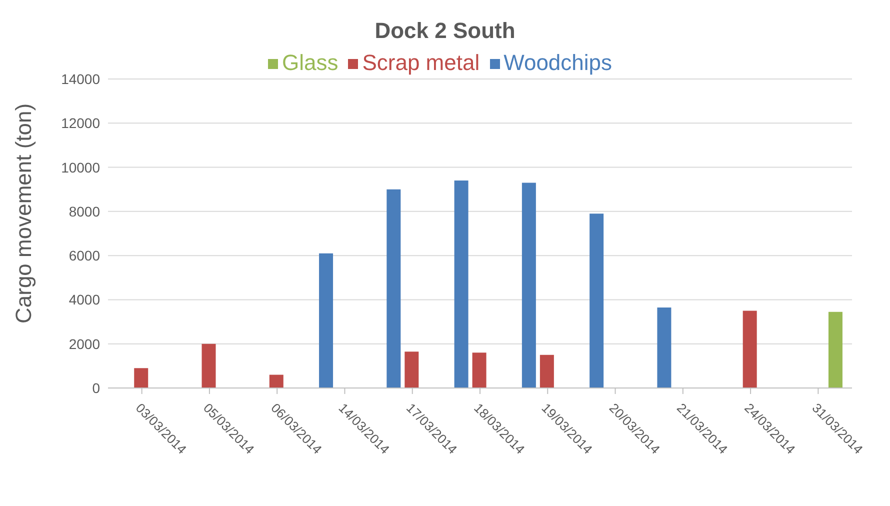 The width and height of the screenshot is (890, 506). What do you see at coordinates (445, 31) in the screenshot?
I see `chart-title: Dock 2 South` at bounding box center [445, 31].